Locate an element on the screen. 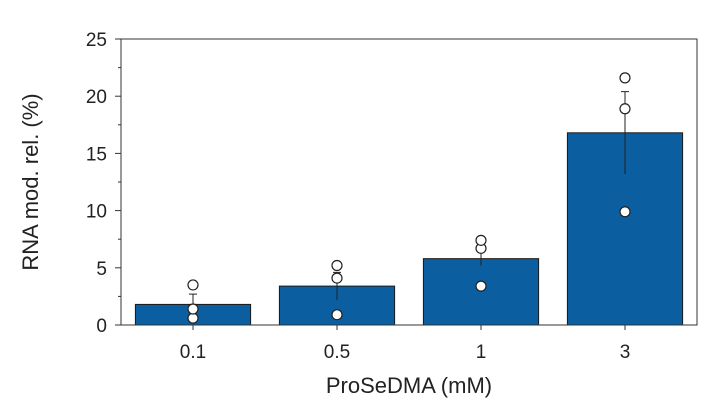 This screenshot has width=726, height=402. x-tick-label-0.5: 0.5 is located at coordinates (337, 352).